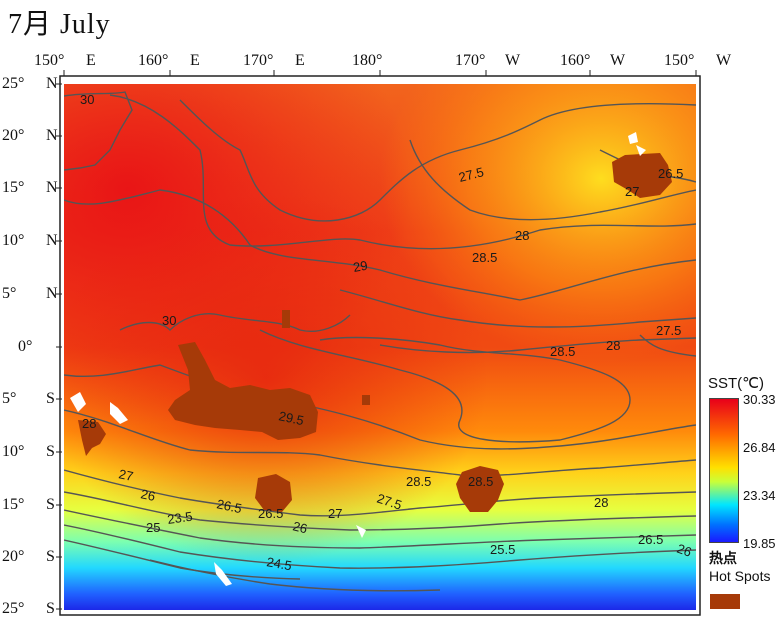 The height and width of the screenshot is (638, 779). Describe the element at coordinates (759, 495) in the screenshot. I see `colorbar-tick-label: 23.34` at that location.